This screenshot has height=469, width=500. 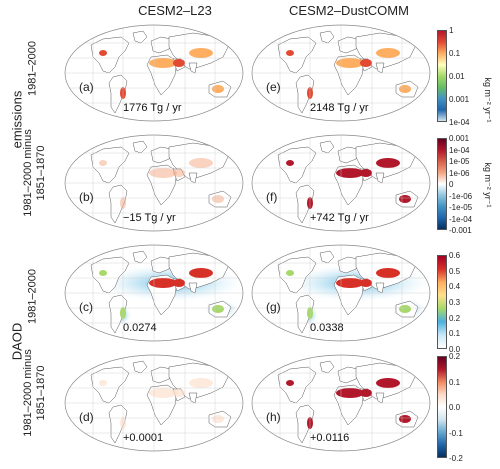 What do you see at coordinates (86, 417) in the screenshot?
I see `panel-label: (d)` at bounding box center [86, 417].